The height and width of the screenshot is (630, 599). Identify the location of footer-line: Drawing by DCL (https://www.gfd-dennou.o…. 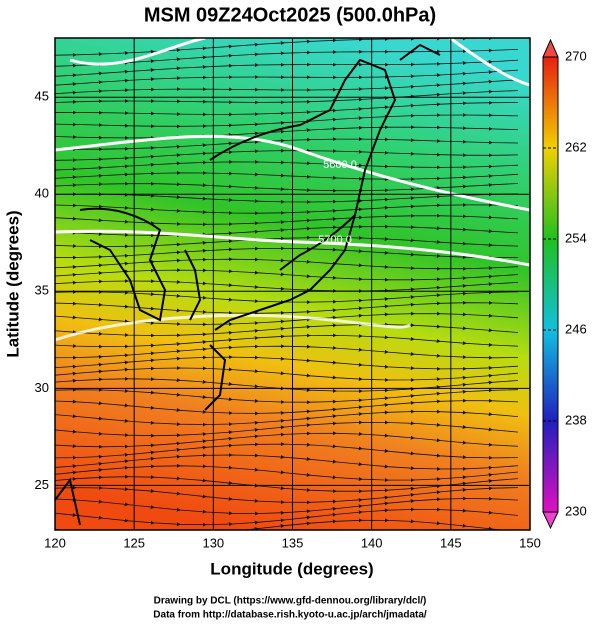
(290, 601).